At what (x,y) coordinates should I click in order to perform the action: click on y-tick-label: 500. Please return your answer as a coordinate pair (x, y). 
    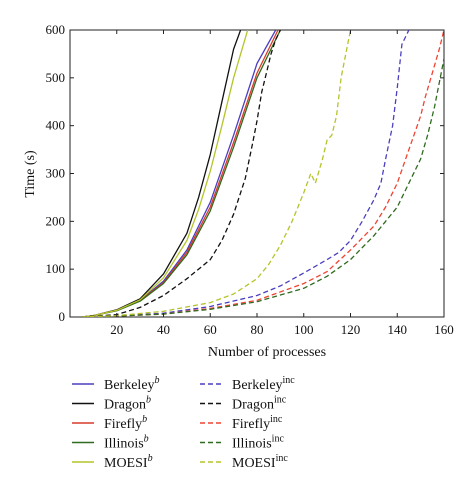
    Looking at the image, I should click on (56, 77).